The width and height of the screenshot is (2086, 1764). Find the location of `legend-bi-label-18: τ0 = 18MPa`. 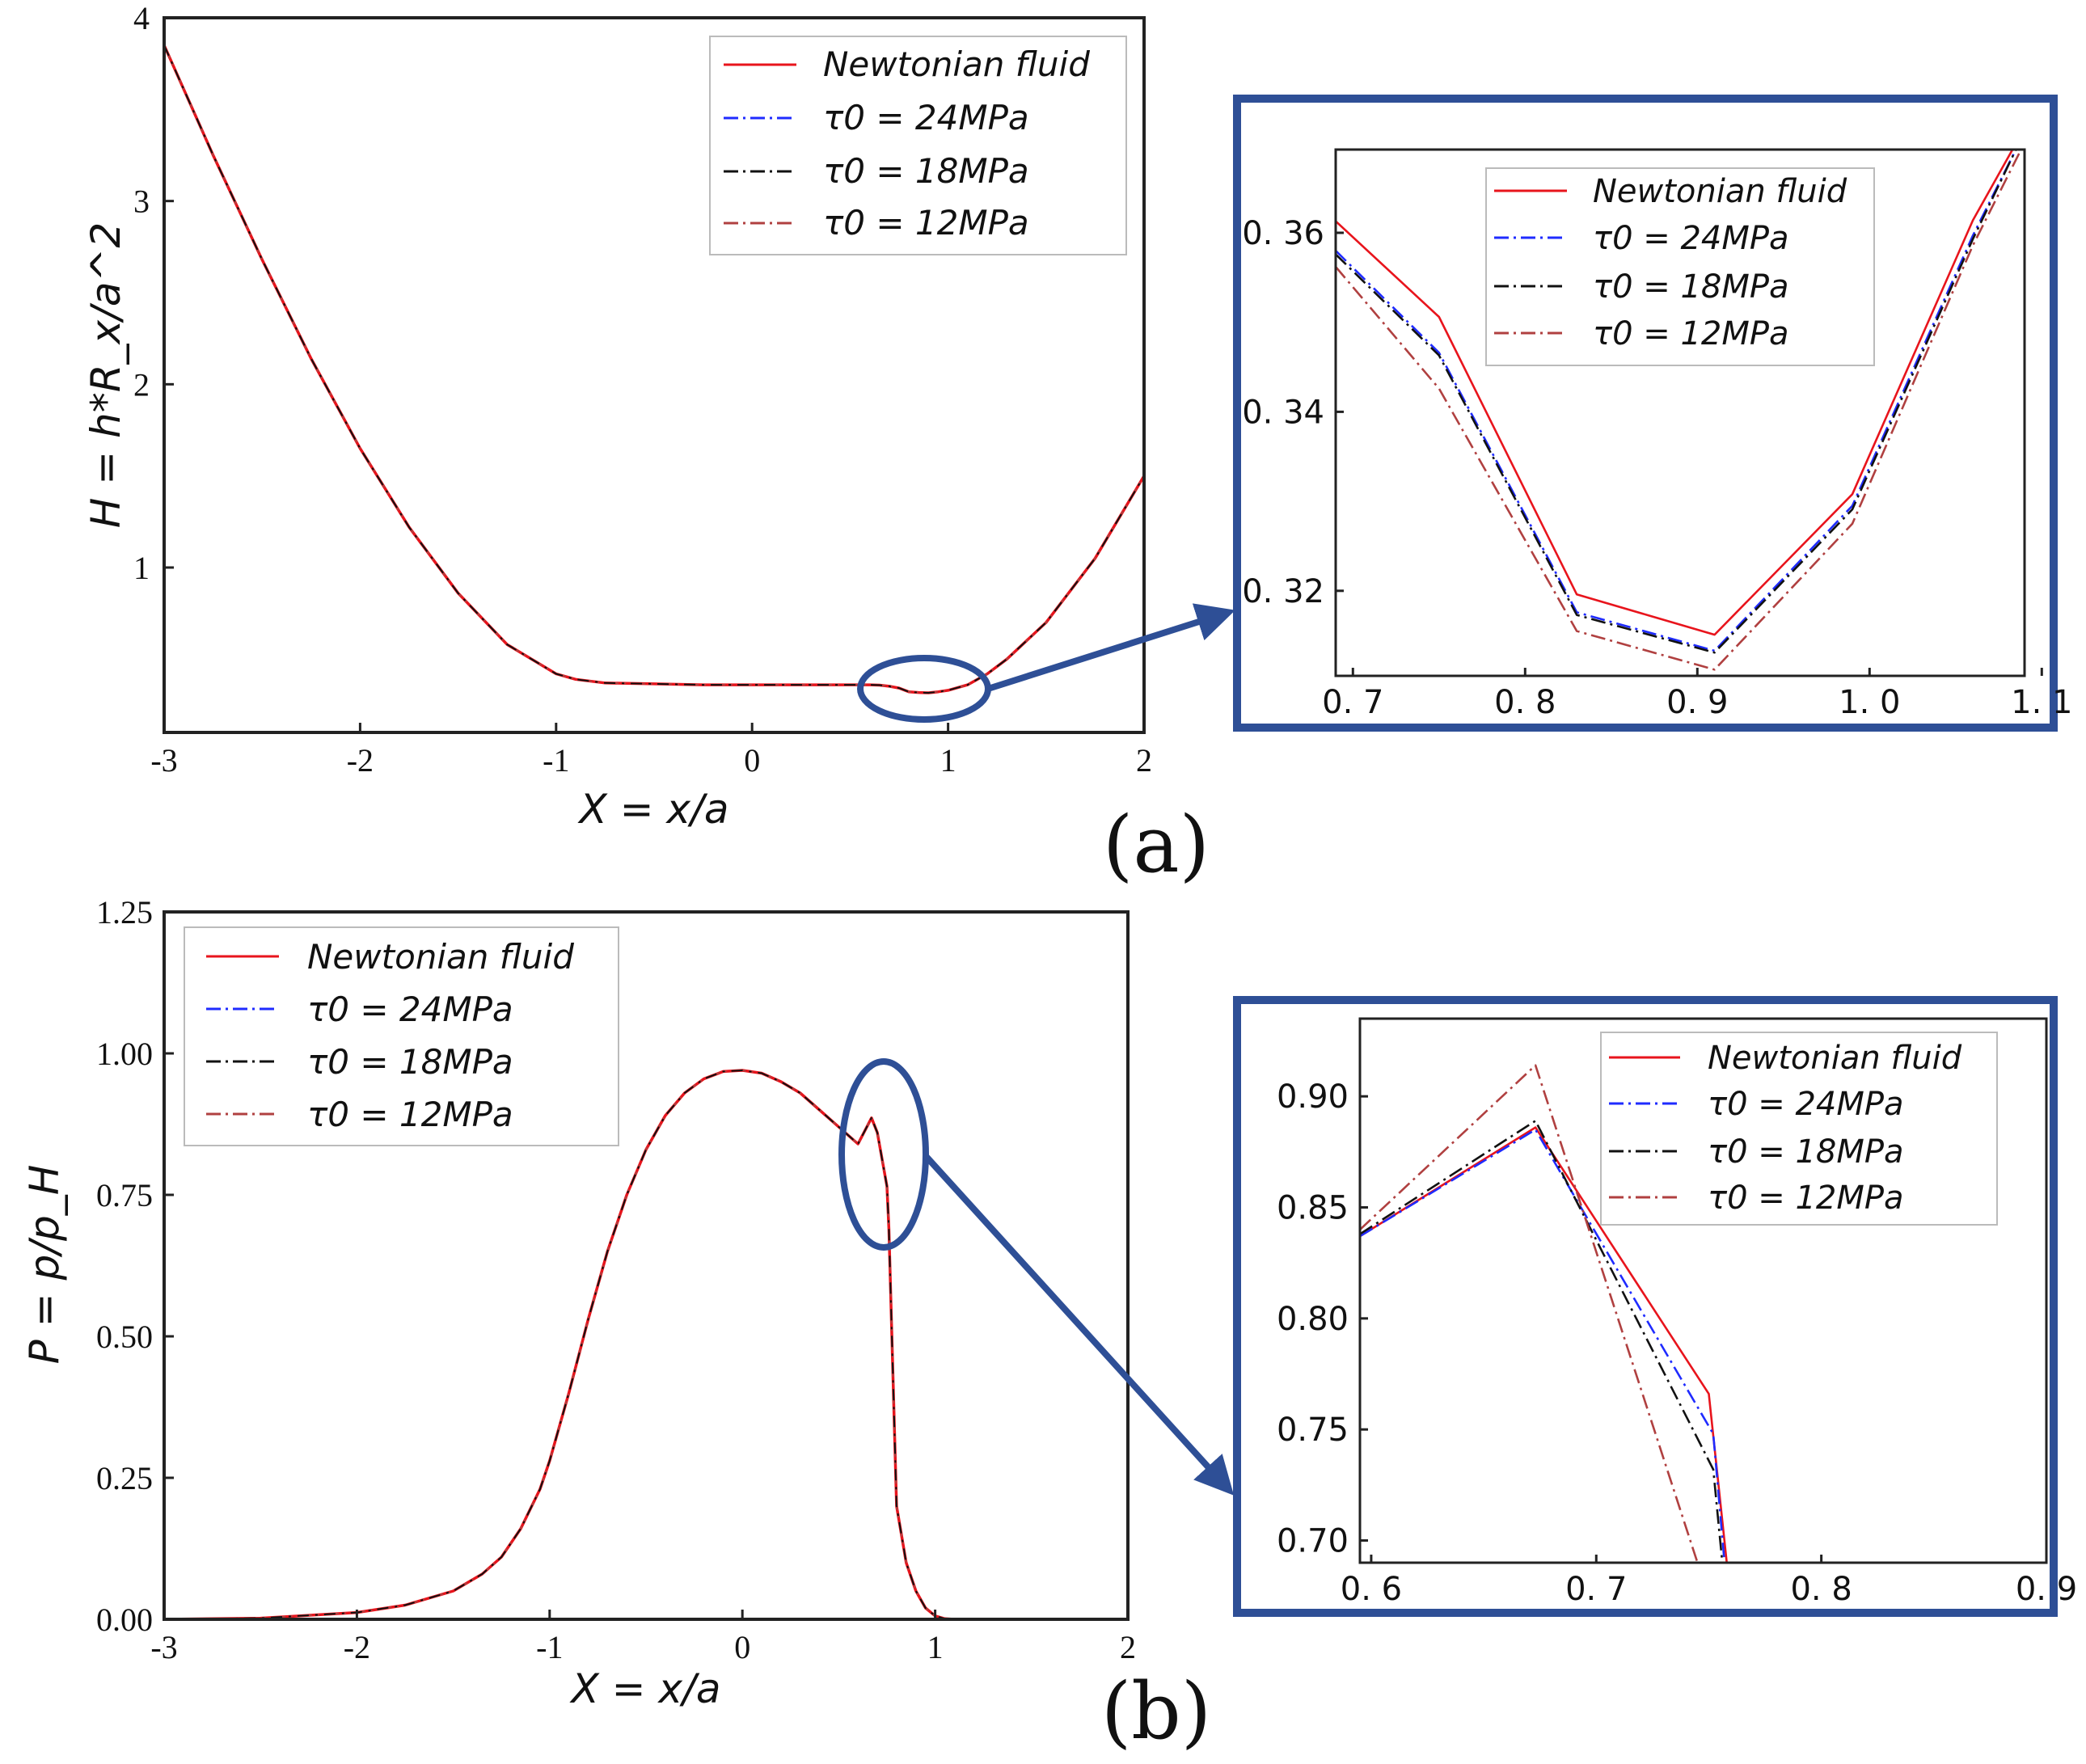

legend-bi-label-18: τ0 = 18MPa is located at coordinates (1806, 1152).